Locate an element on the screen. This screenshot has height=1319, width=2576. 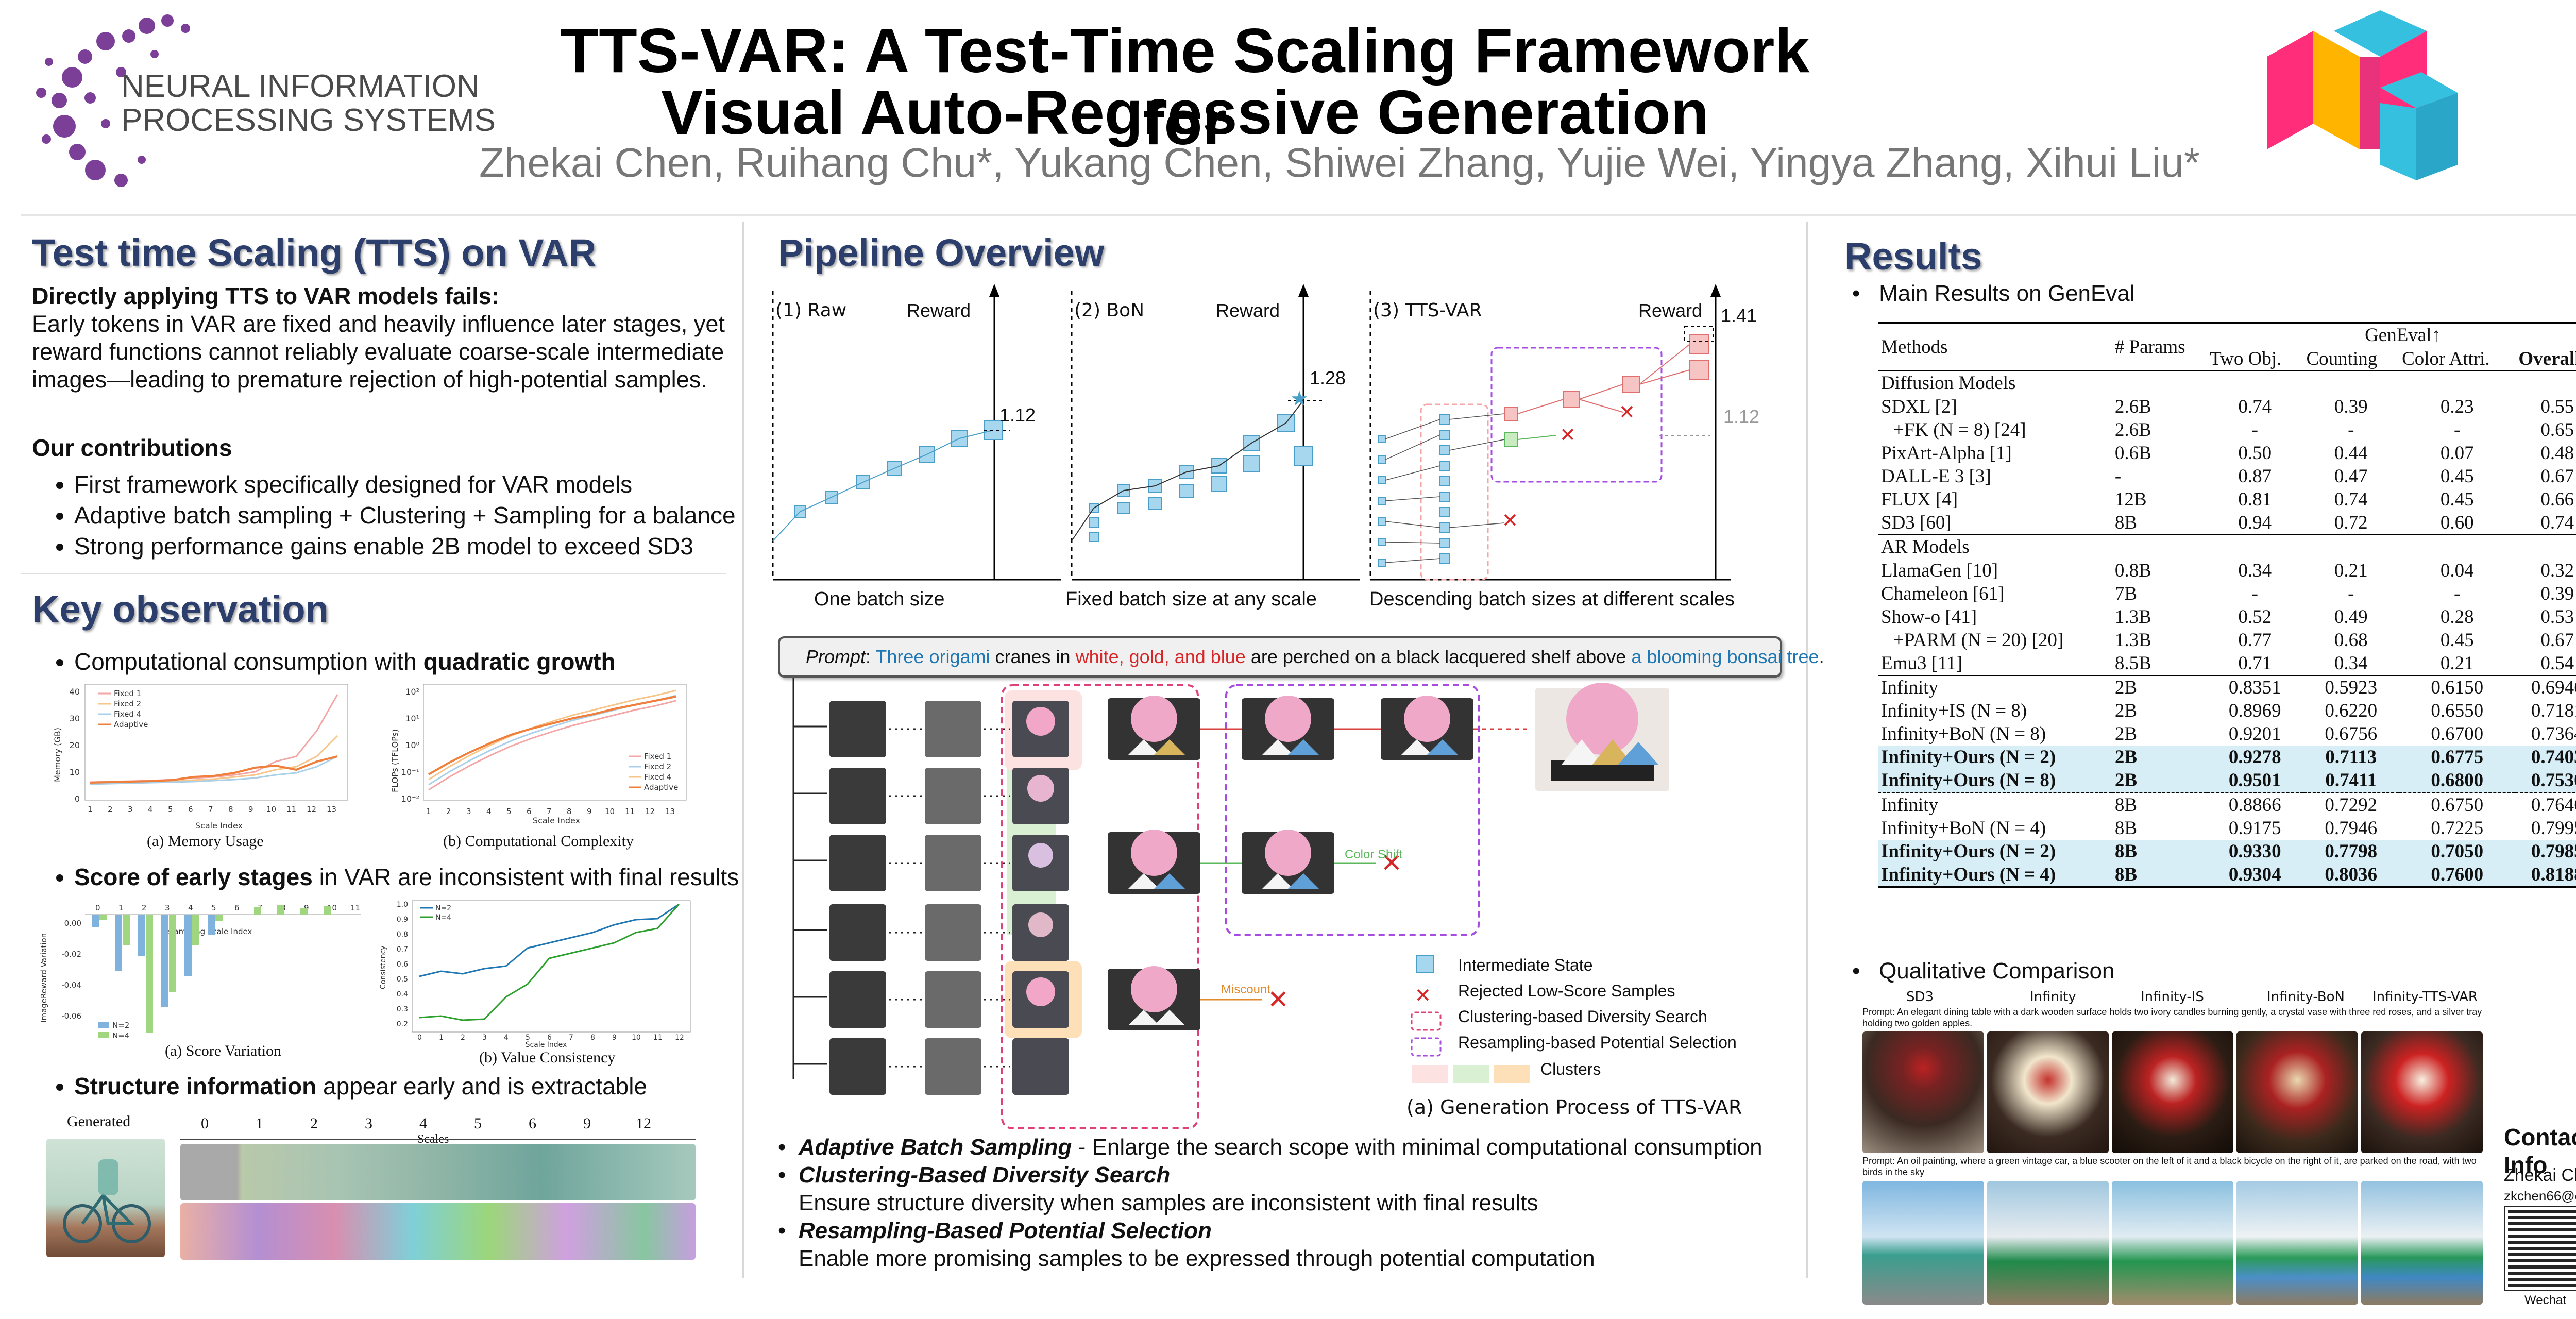
table-cell: 0.74 is located at coordinates (2557, 522).